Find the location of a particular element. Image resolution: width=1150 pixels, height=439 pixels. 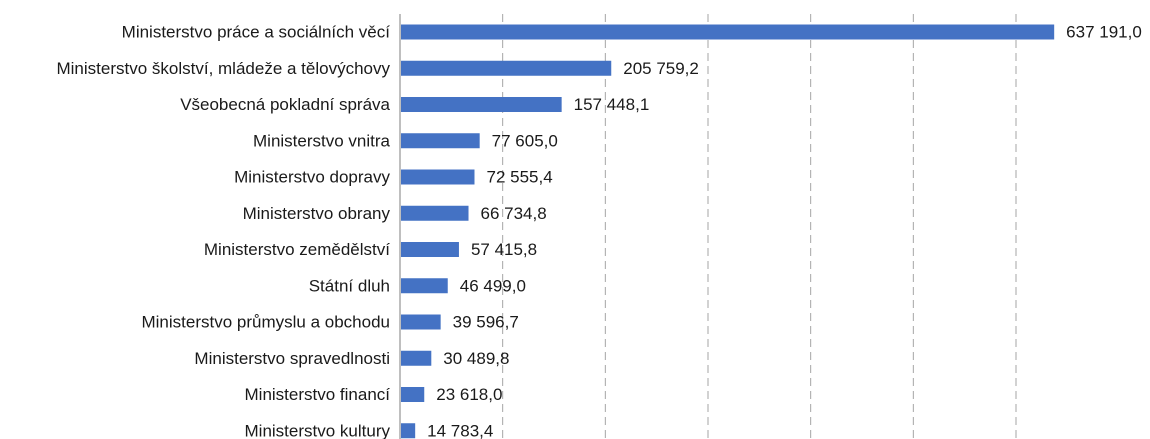

value-label-1: 205 759,2 is located at coordinates (661, 68).